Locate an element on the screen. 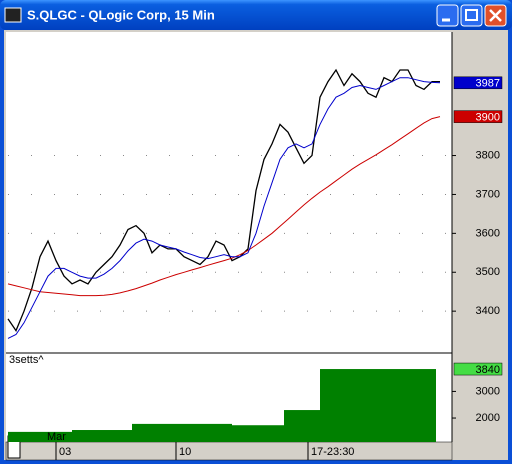 The image size is (512, 464). close-button is located at coordinates (495, 15).